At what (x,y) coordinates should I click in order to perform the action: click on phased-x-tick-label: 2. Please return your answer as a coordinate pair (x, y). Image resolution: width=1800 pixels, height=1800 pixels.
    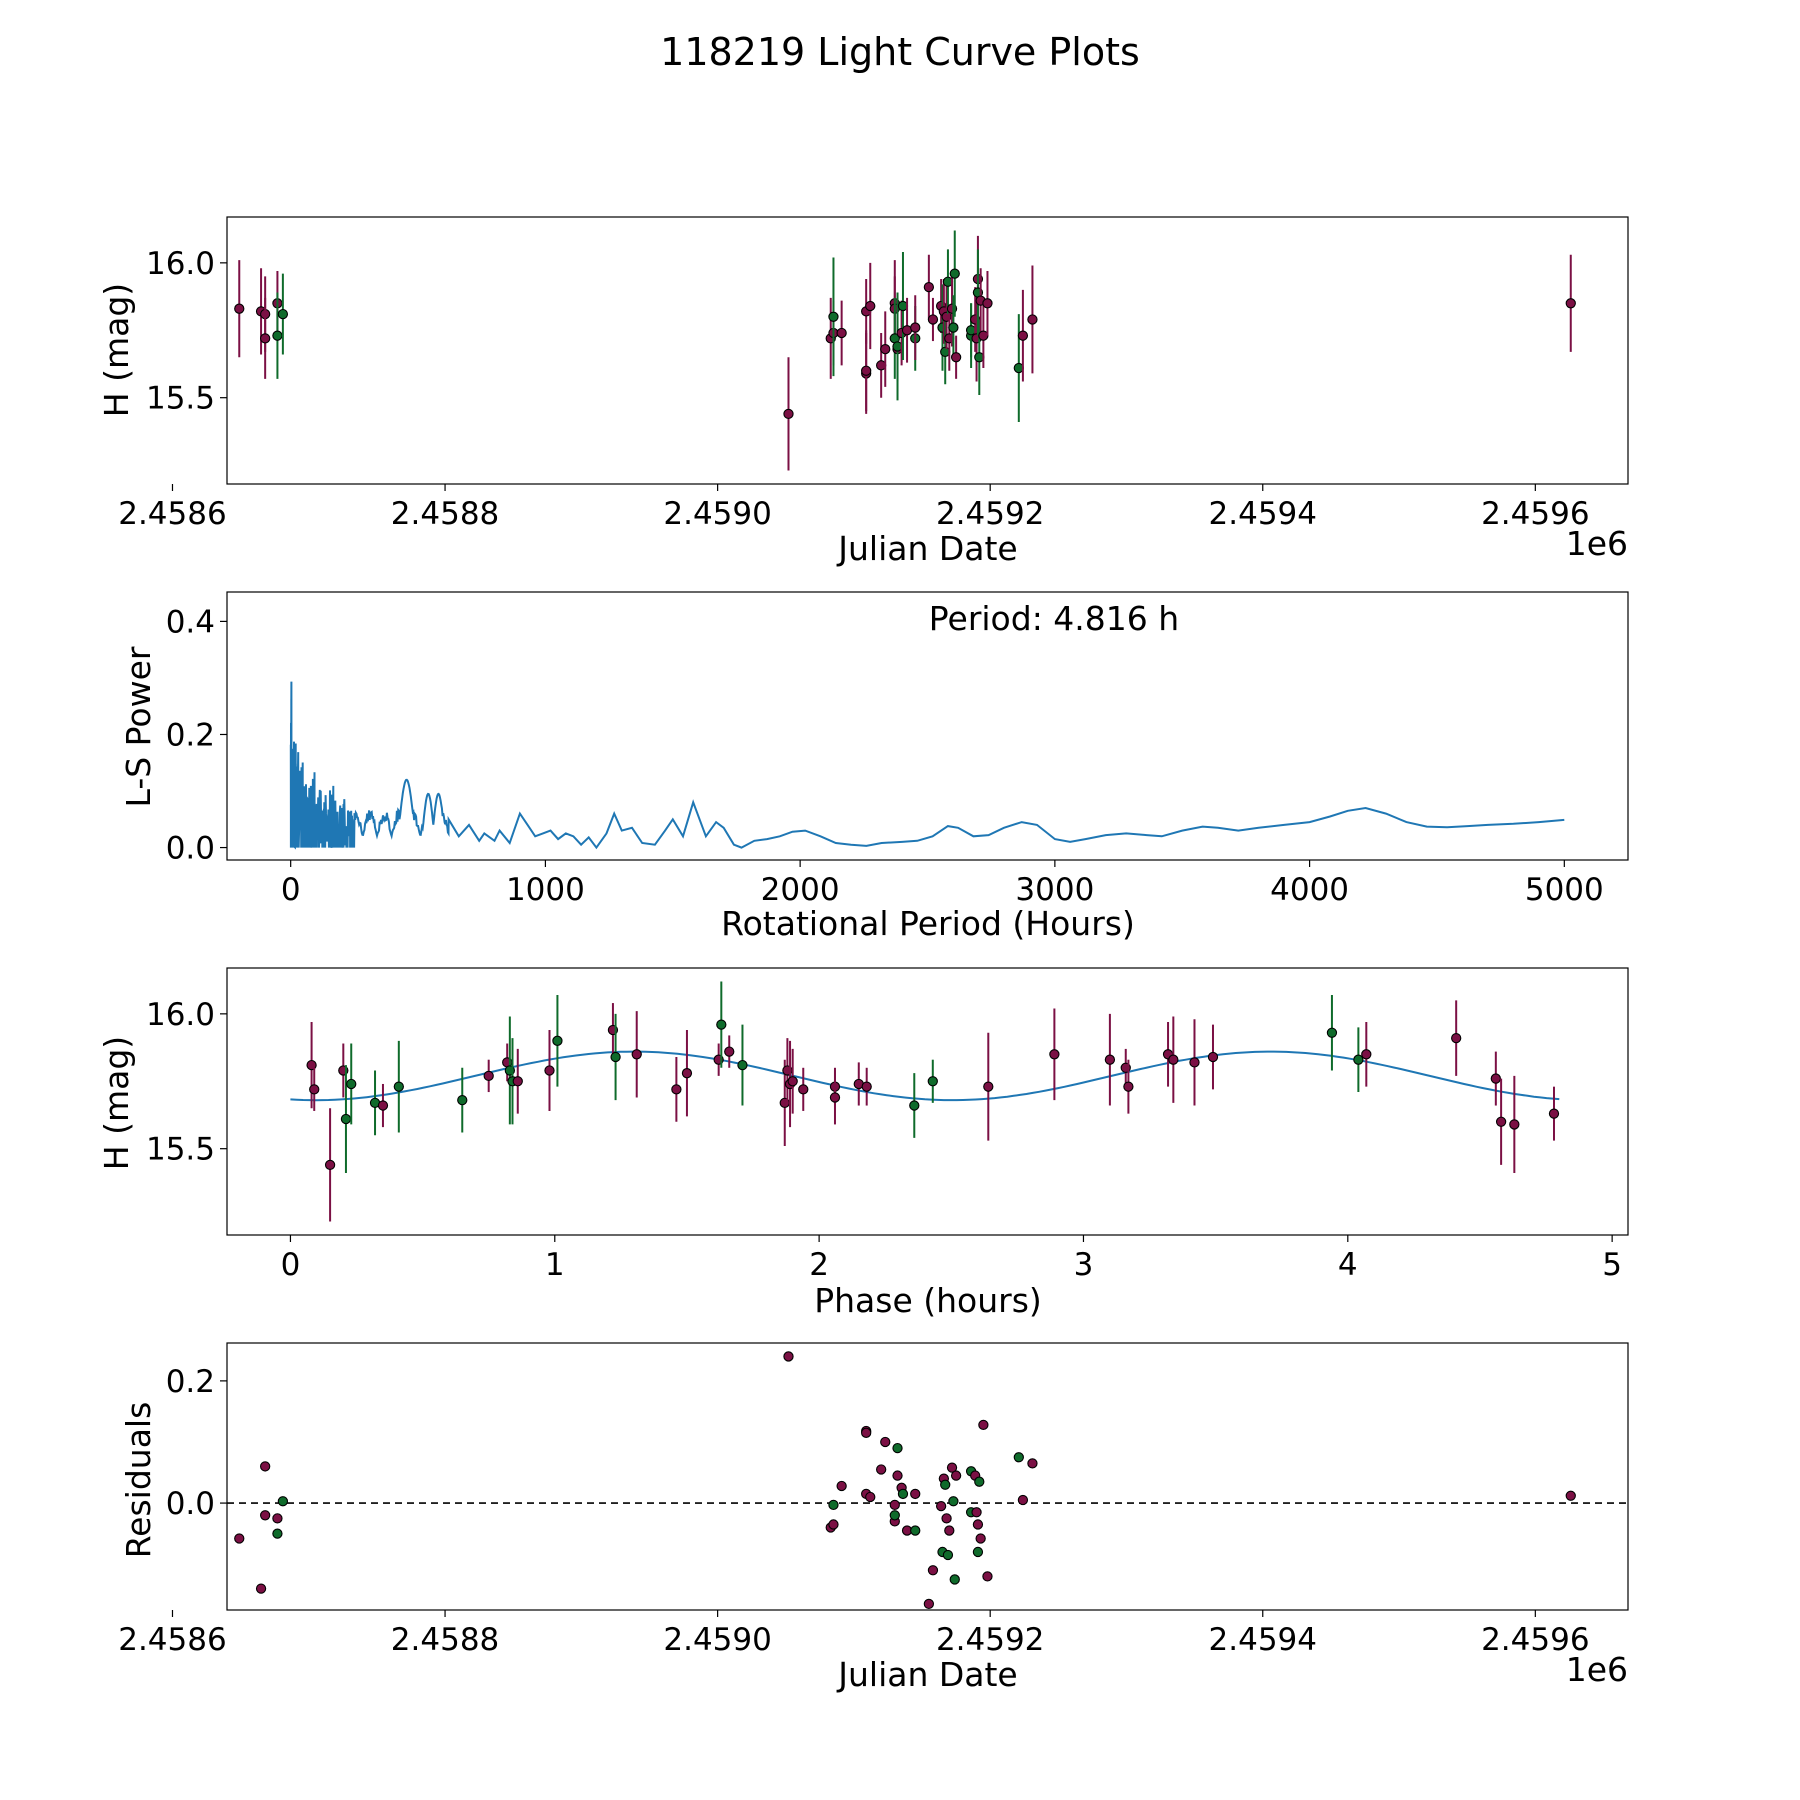
    Looking at the image, I should click on (819, 1265).